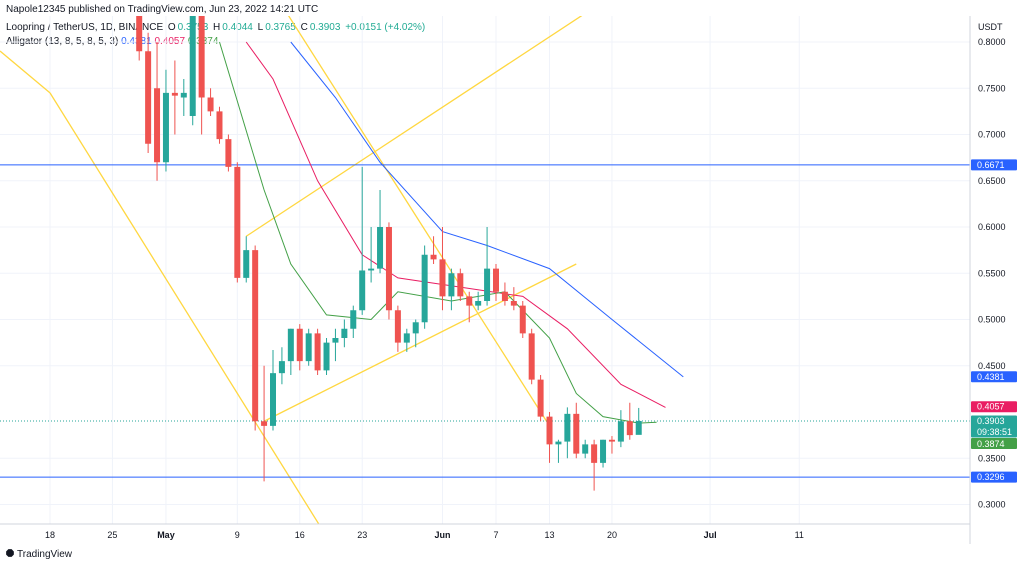  Describe the element at coordinates (990, 27) in the screenshot. I see `currency-label: USDT` at that location.